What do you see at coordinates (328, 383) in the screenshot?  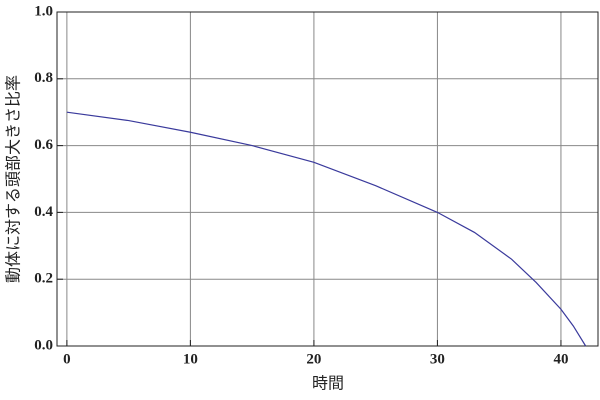 I see `x-axis-label: 時間` at bounding box center [328, 383].